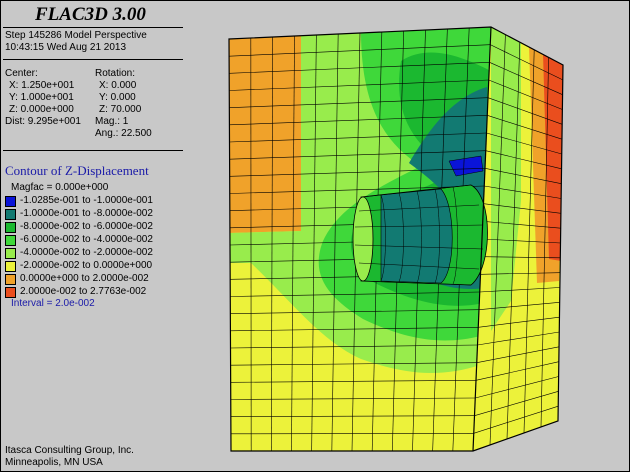  What do you see at coordinates (86, 265) in the screenshot?
I see `legend-label: -2.0000e-002 to 0.0000e+000` at bounding box center [86, 265].